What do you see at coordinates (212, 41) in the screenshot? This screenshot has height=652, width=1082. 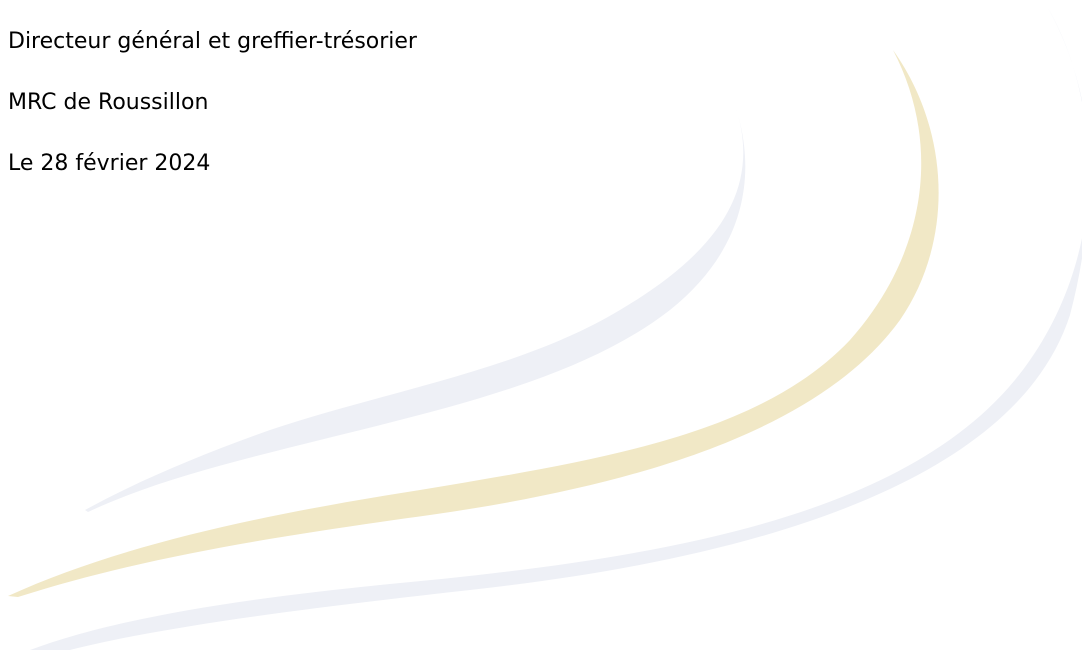 I see `signatory-title: Directeur général et greffier-trésorier` at bounding box center [212, 41].